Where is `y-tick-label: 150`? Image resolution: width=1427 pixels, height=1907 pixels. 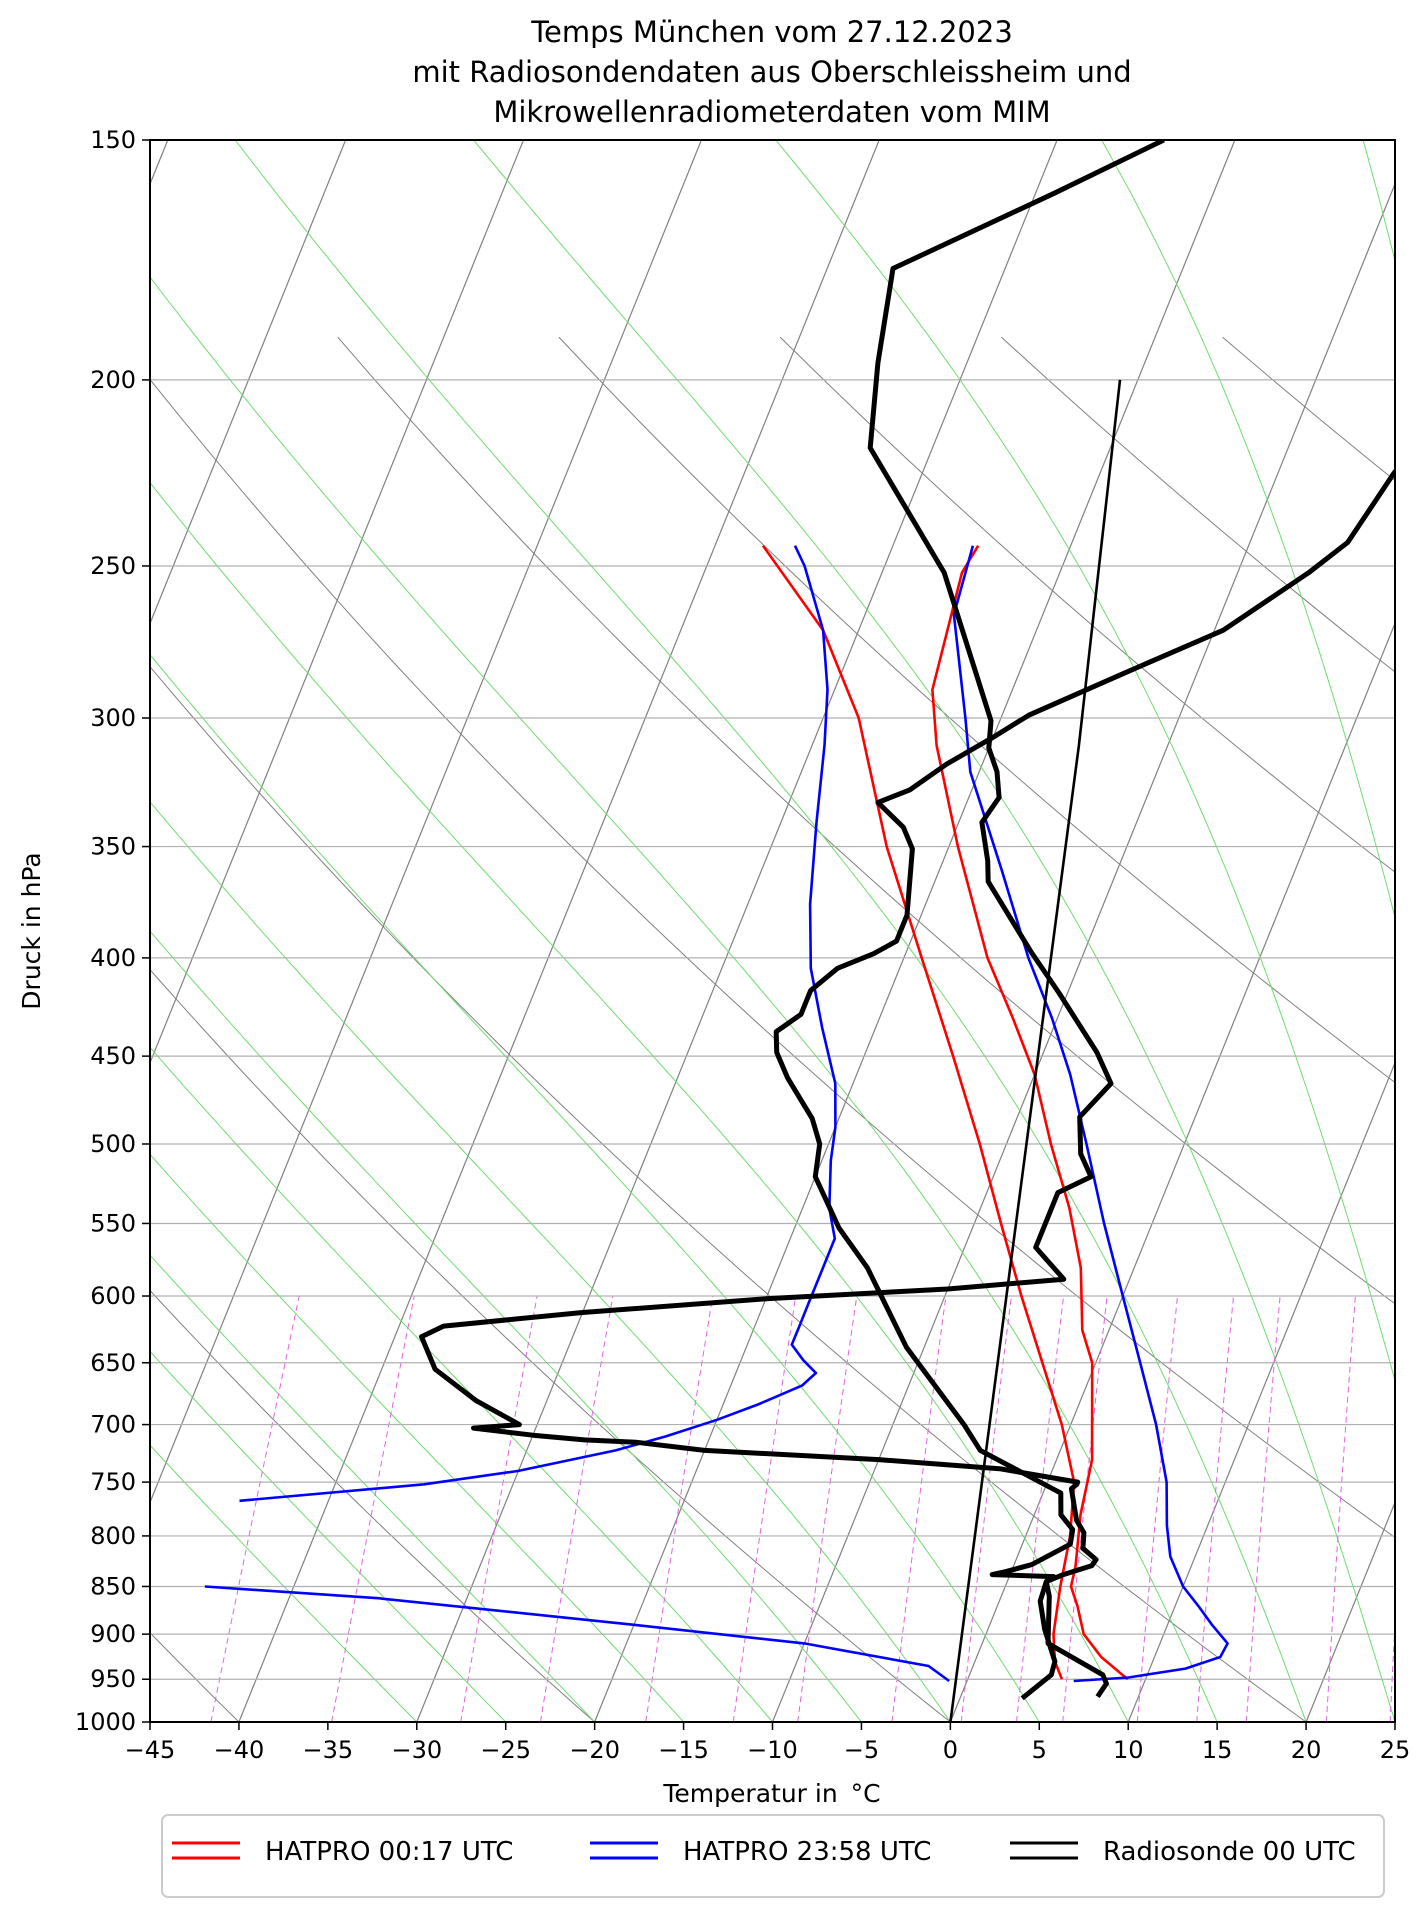
y-tick-label: 150 is located at coordinates (113, 140).